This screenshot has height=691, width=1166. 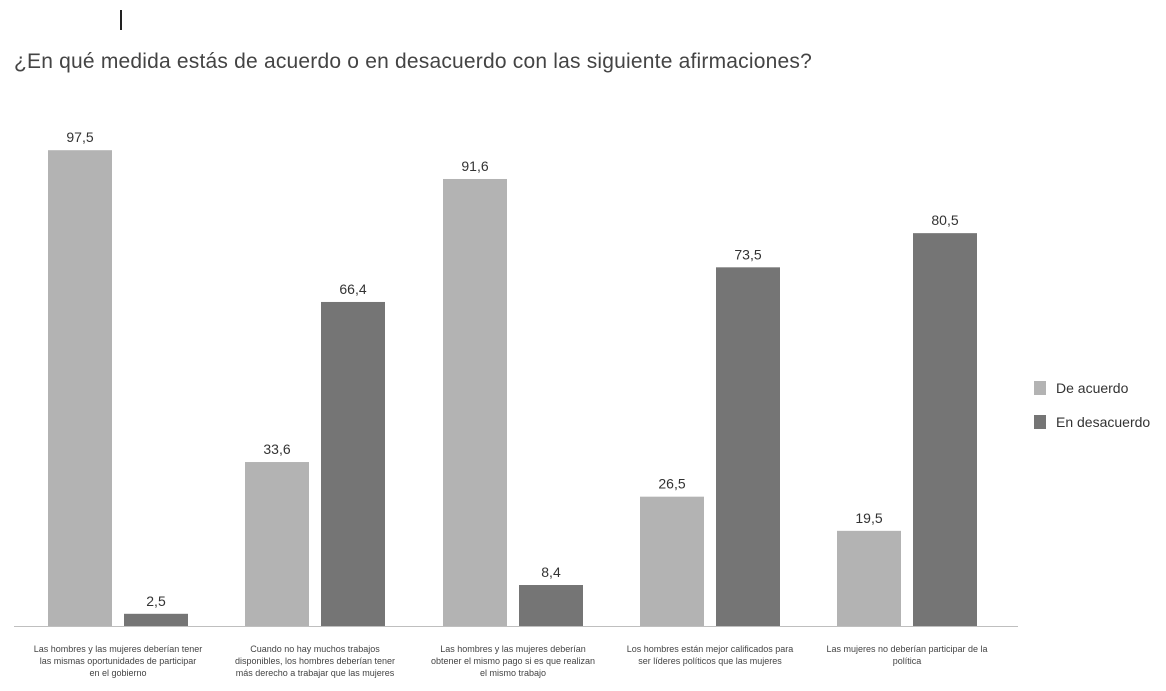 What do you see at coordinates (156, 601) in the screenshot?
I see `data-label-en-desacuerdo-1: 2,5` at bounding box center [156, 601].